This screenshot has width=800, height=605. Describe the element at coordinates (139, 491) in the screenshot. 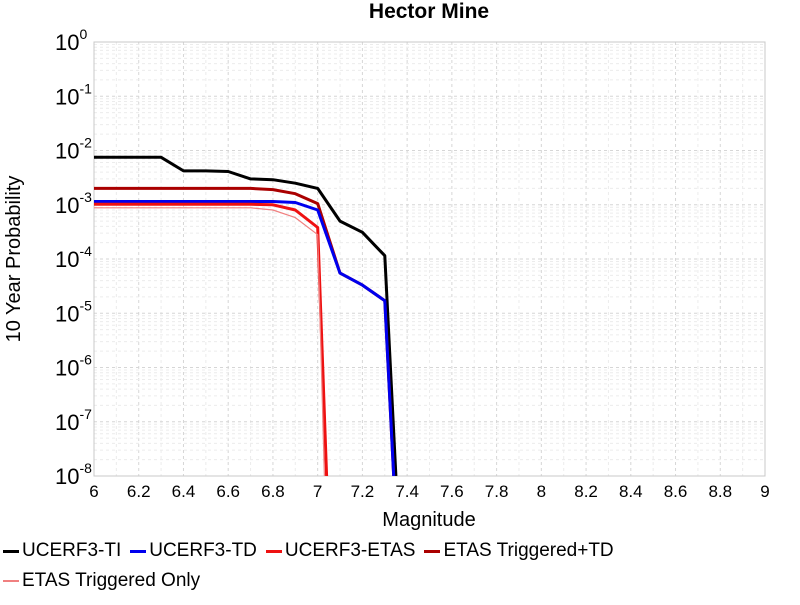

I see `x-tick-label: 6.2` at that location.